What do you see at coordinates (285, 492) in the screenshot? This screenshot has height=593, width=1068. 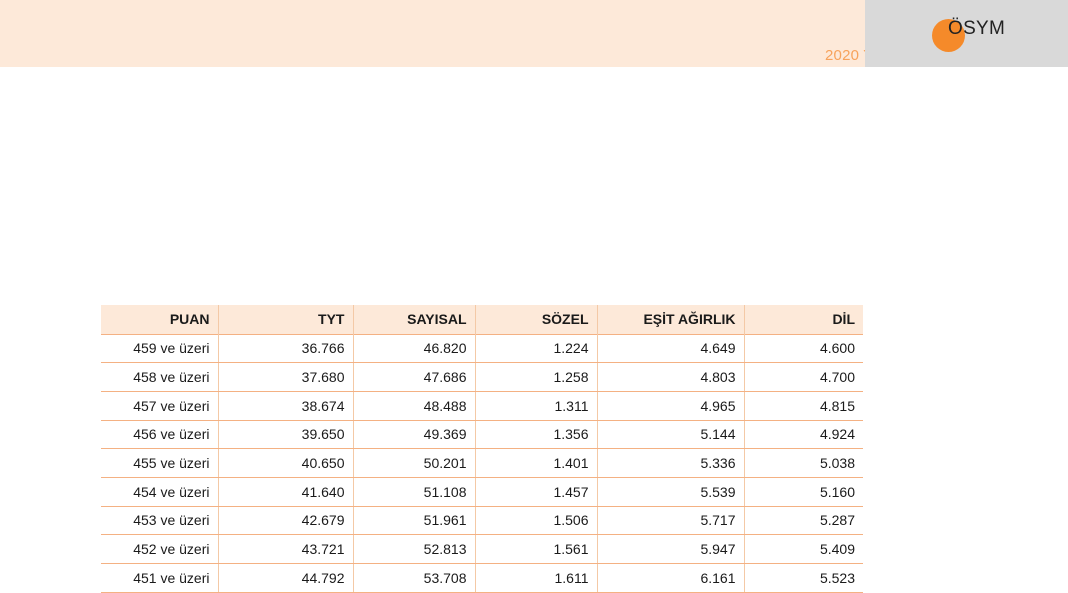 I see `cell-tyt: 41.640` at bounding box center [285, 492].